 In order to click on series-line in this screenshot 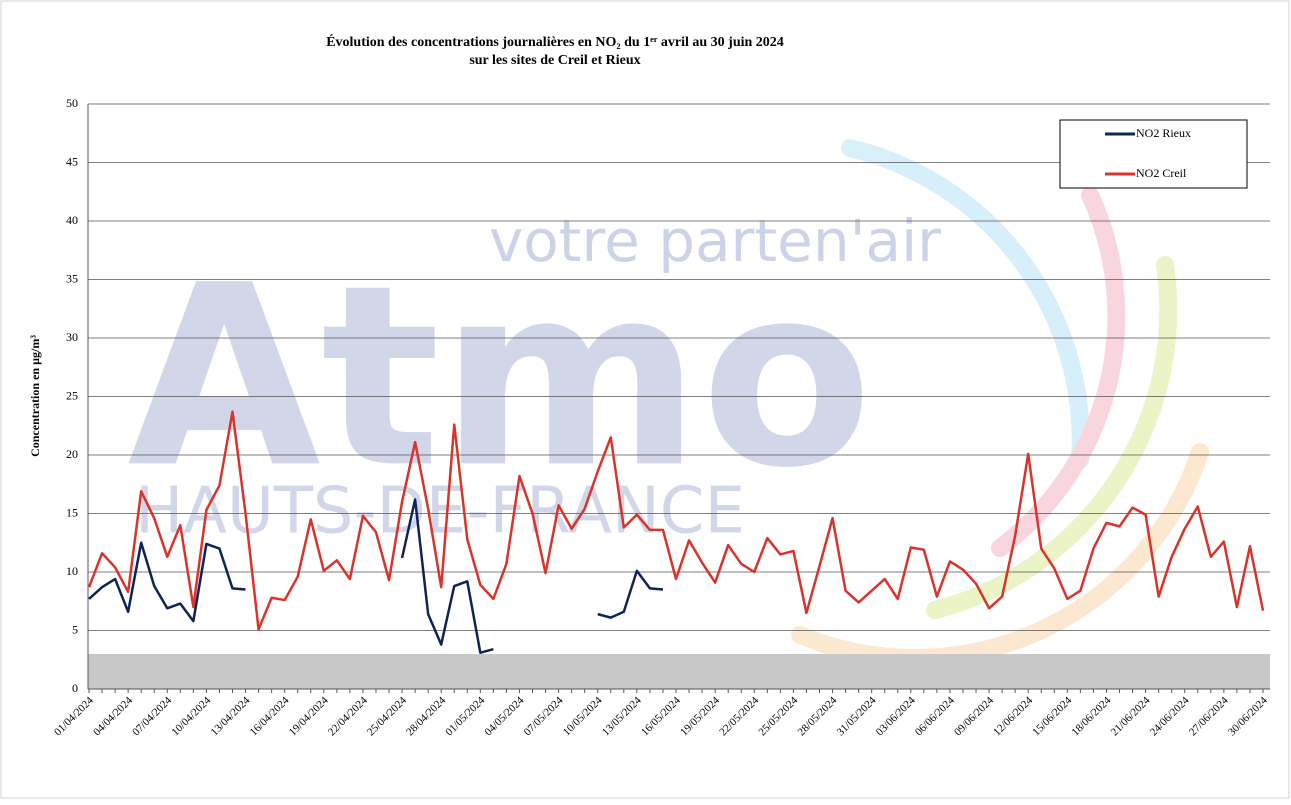, I will do `click(376, 576)`.